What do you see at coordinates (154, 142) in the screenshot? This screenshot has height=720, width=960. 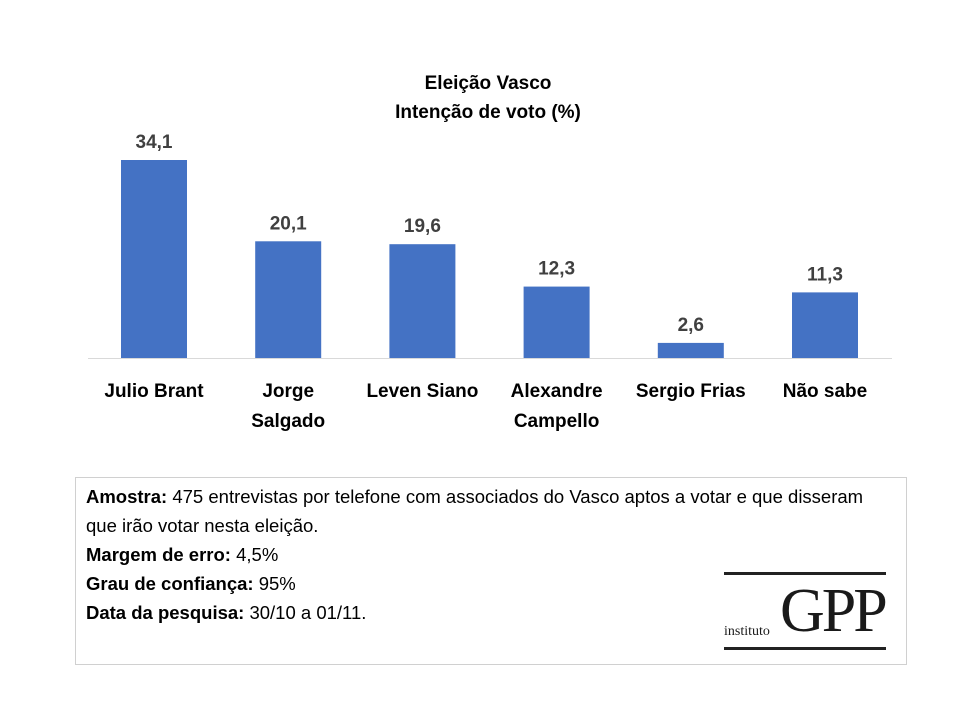 I see `data-label: 34,1` at bounding box center [154, 142].